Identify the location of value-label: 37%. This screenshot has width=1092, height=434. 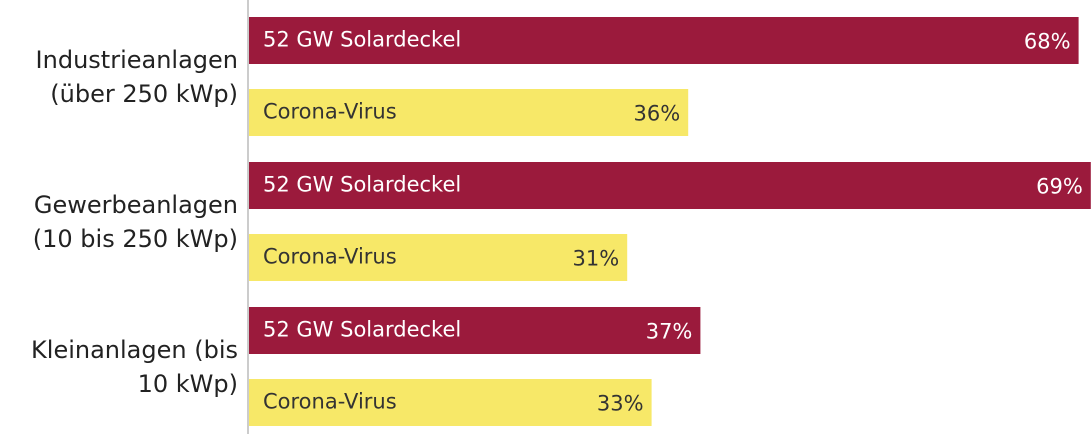
(669, 332).